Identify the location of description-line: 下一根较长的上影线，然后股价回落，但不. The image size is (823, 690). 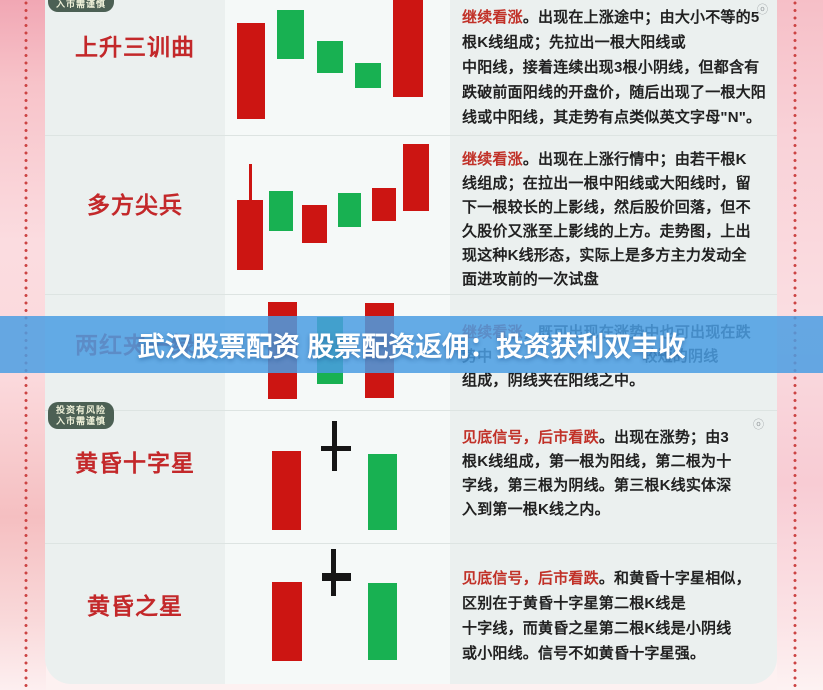
(615, 208).